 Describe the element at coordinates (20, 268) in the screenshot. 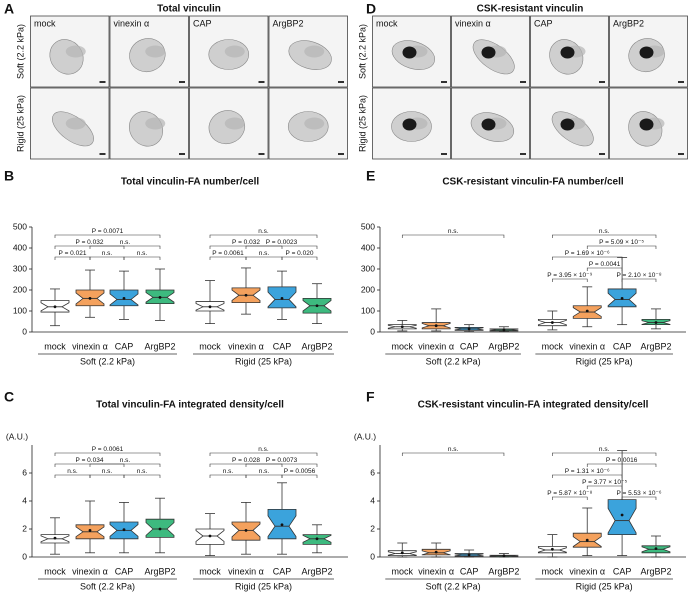

I see `y-tick-label: 300` at that location.